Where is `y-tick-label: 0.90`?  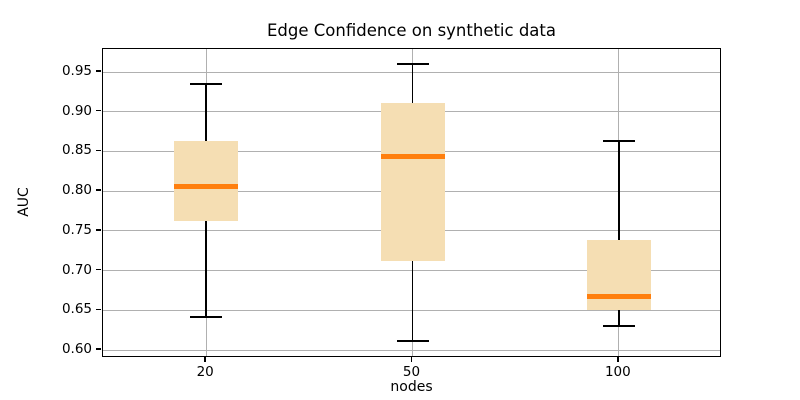 y-tick-label: 0.90 is located at coordinates (76, 110).